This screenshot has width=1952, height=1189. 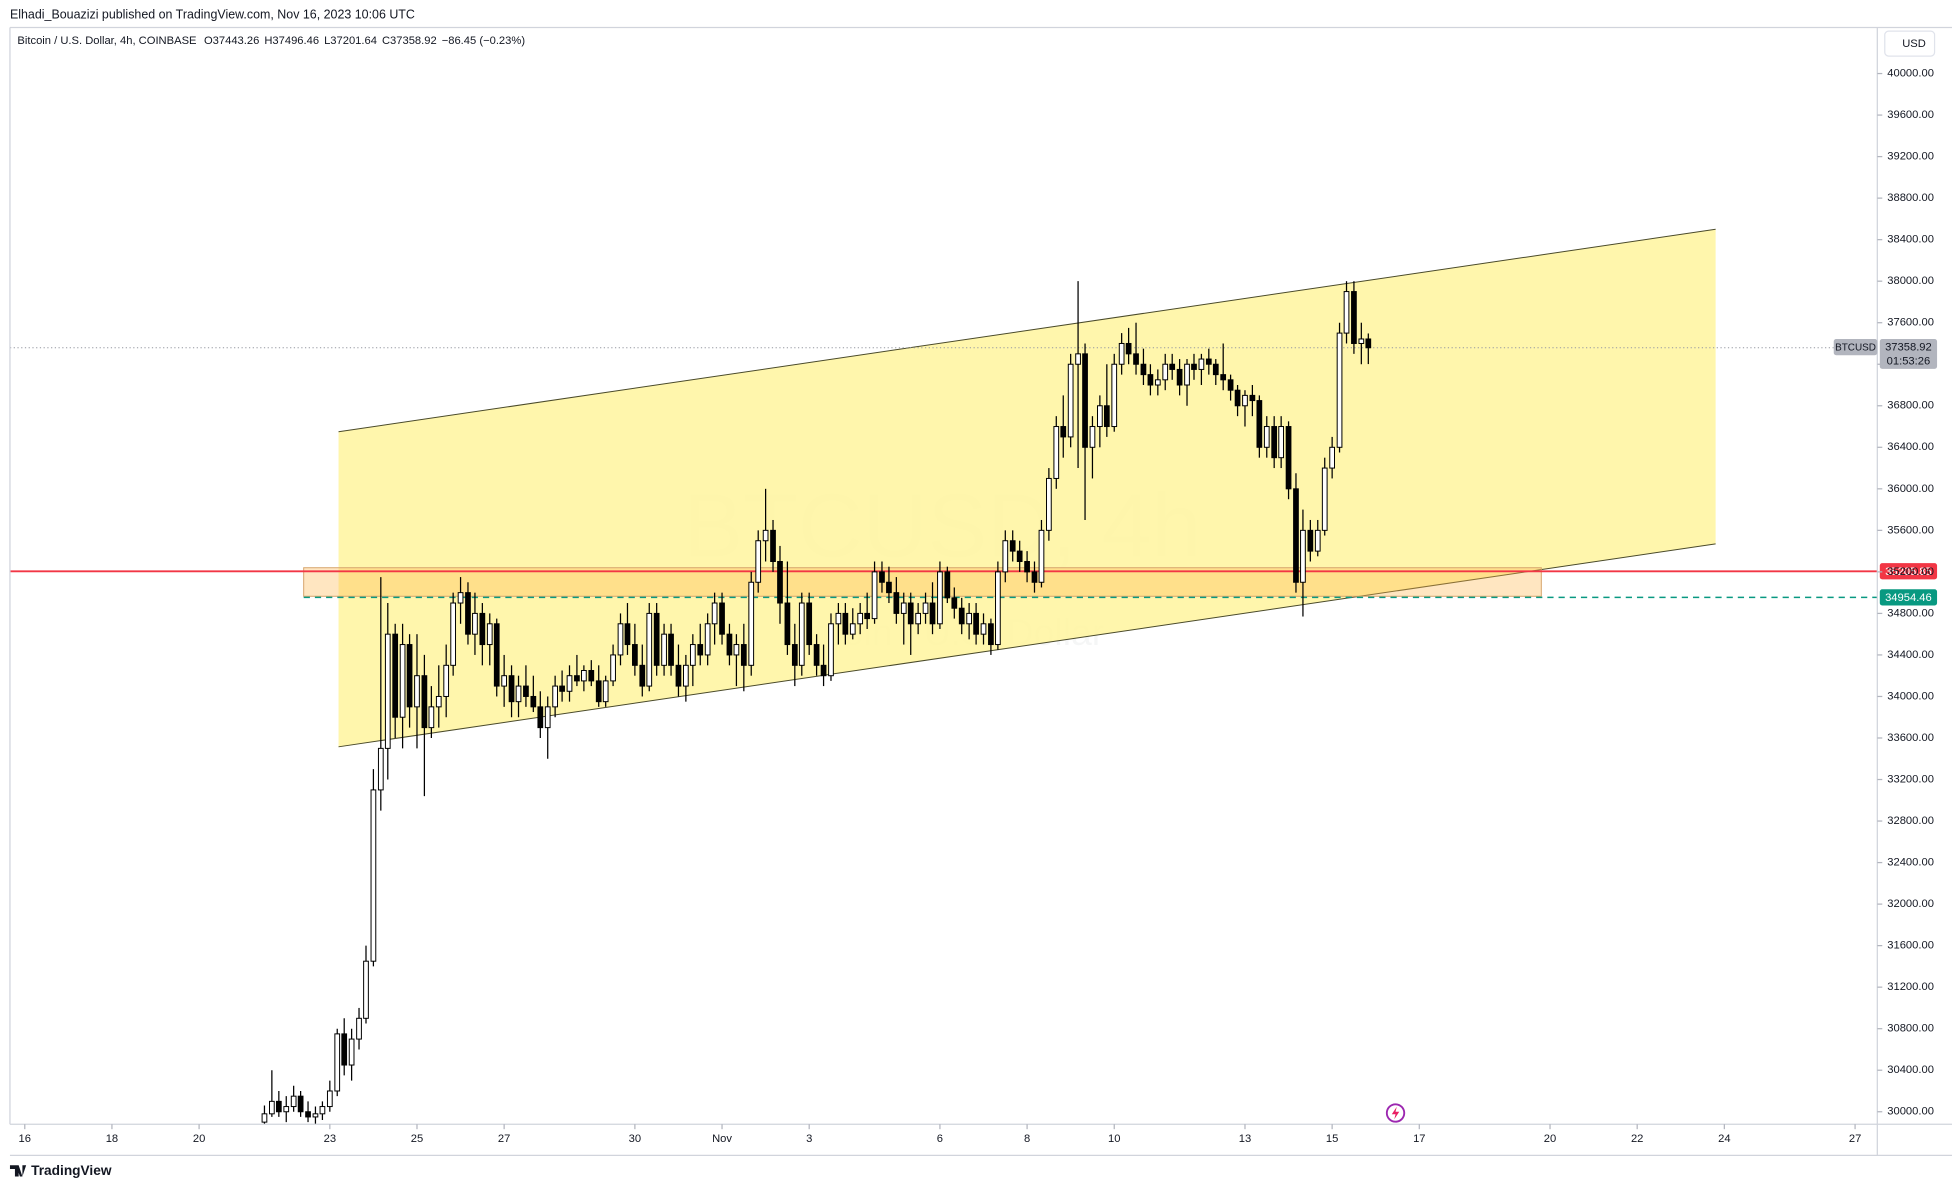 I want to click on legend-value: 37443.26, so click(x=236, y=41).